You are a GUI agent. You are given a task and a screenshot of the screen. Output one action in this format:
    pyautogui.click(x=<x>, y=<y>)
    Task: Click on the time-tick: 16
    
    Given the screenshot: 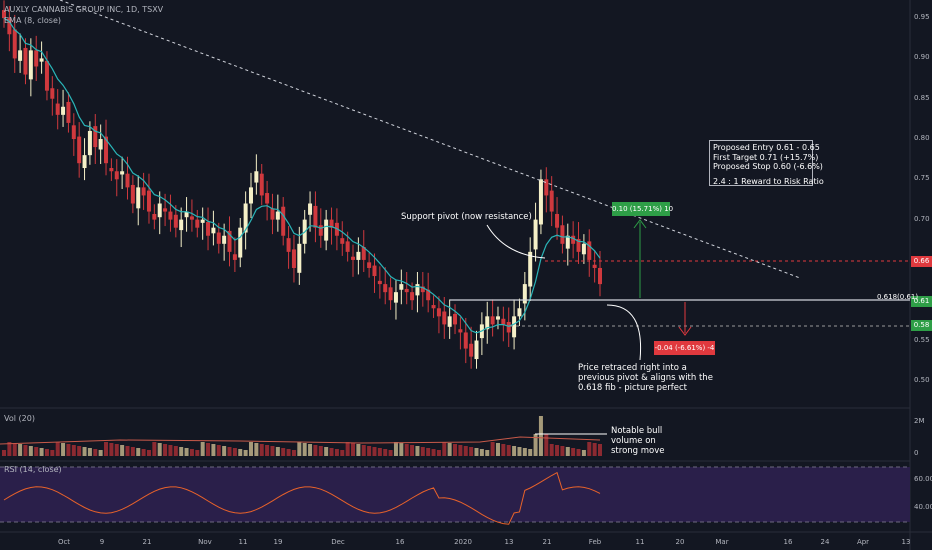 What is the action you would take?
    pyautogui.click(x=400, y=542)
    